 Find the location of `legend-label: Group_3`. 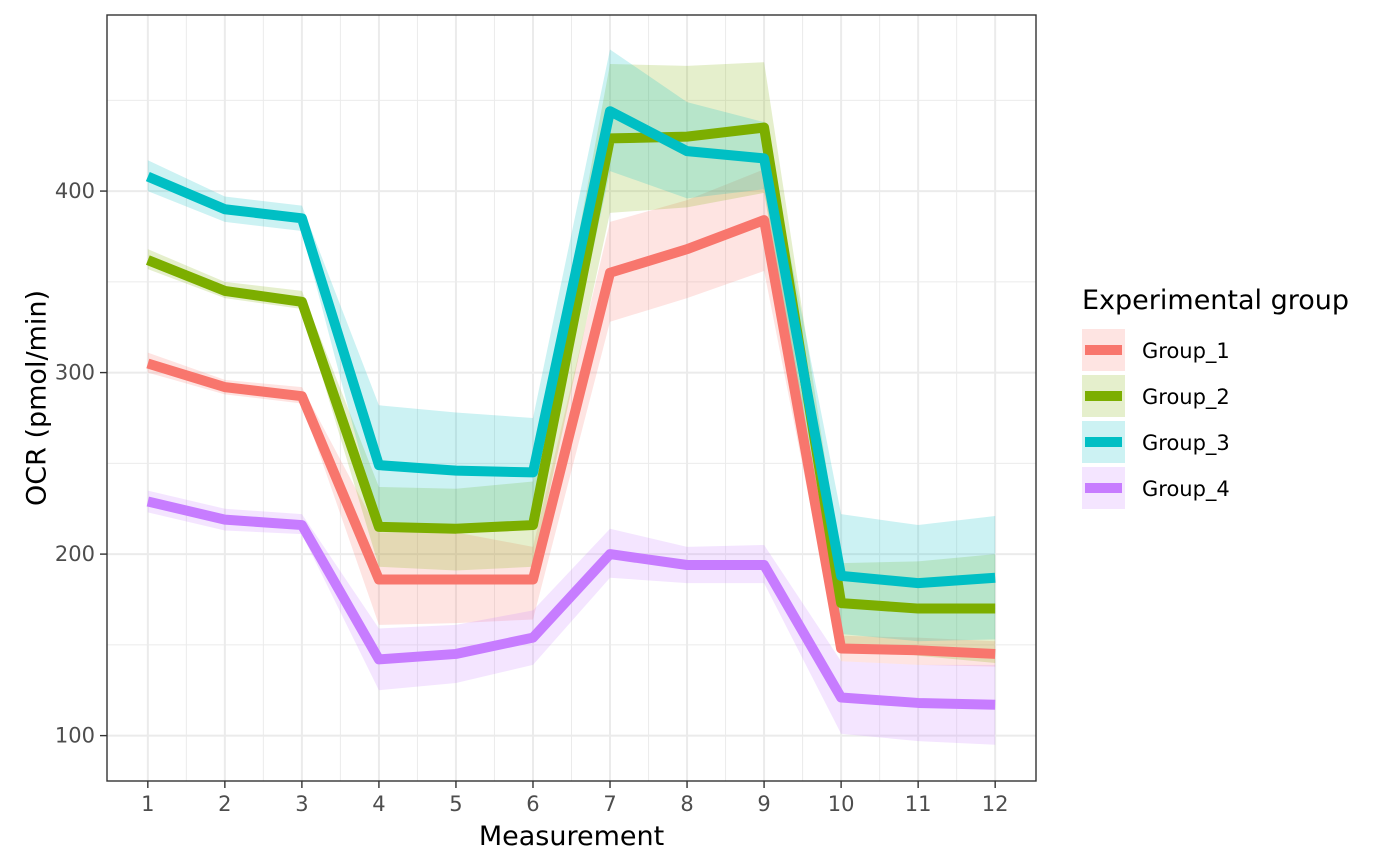

legend-label: Group_3 is located at coordinates (1186, 443).